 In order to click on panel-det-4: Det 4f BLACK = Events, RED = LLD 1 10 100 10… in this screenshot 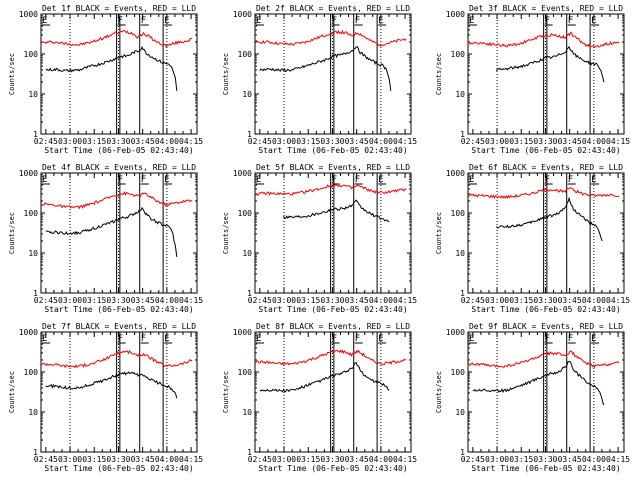, I will do `click(105, 238)`.